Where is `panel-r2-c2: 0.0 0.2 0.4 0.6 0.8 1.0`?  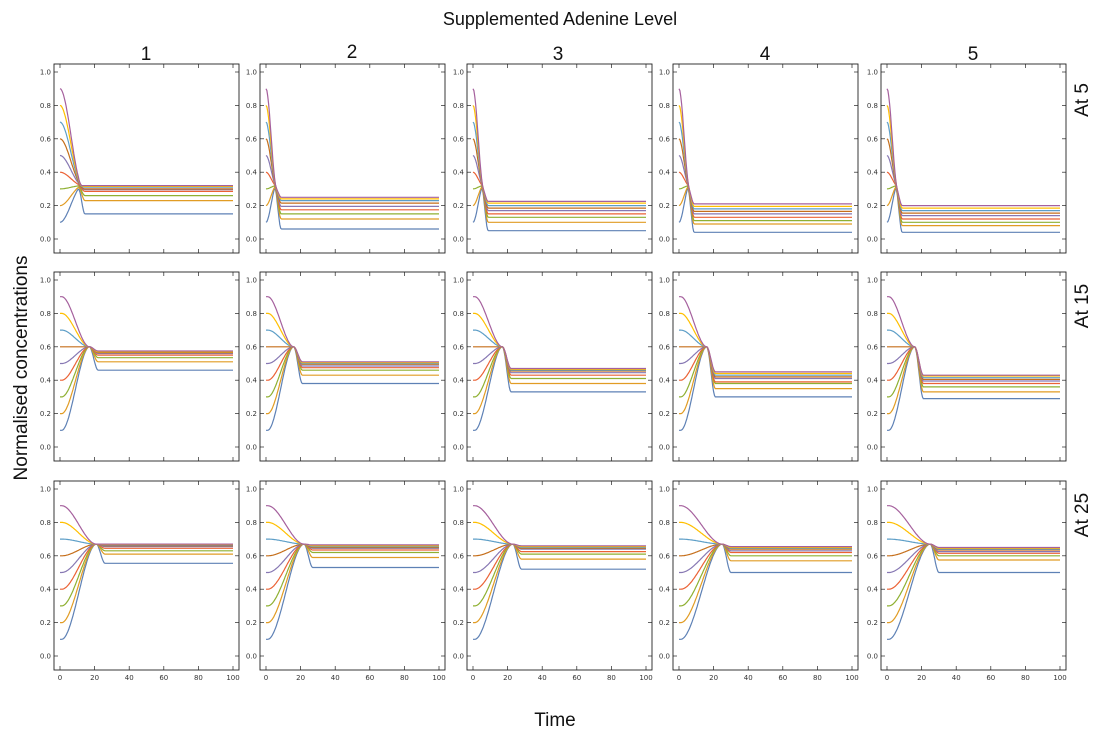 panel-r2-c2: 0.0 0.2 0.4 0.6 0.8 1.0 is located at coordinates (346, 366).